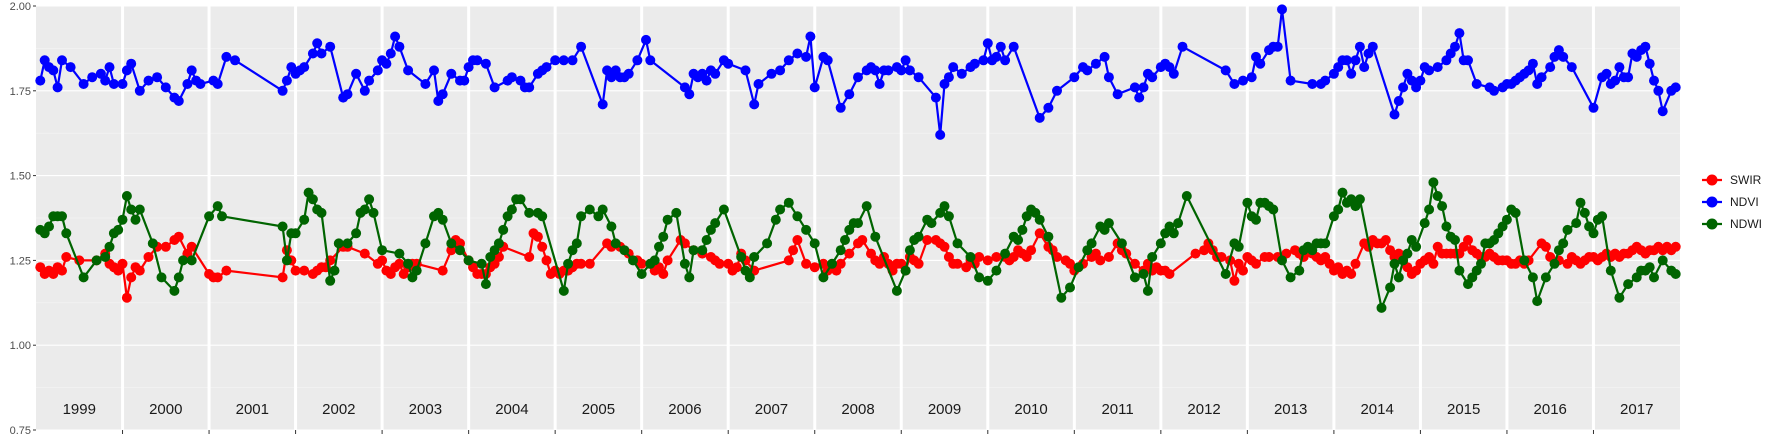 The image size is (1773, 442). Describe the element at coordinates (1463, 409) in the screenshot. I see `year-label: 2015` at that location.